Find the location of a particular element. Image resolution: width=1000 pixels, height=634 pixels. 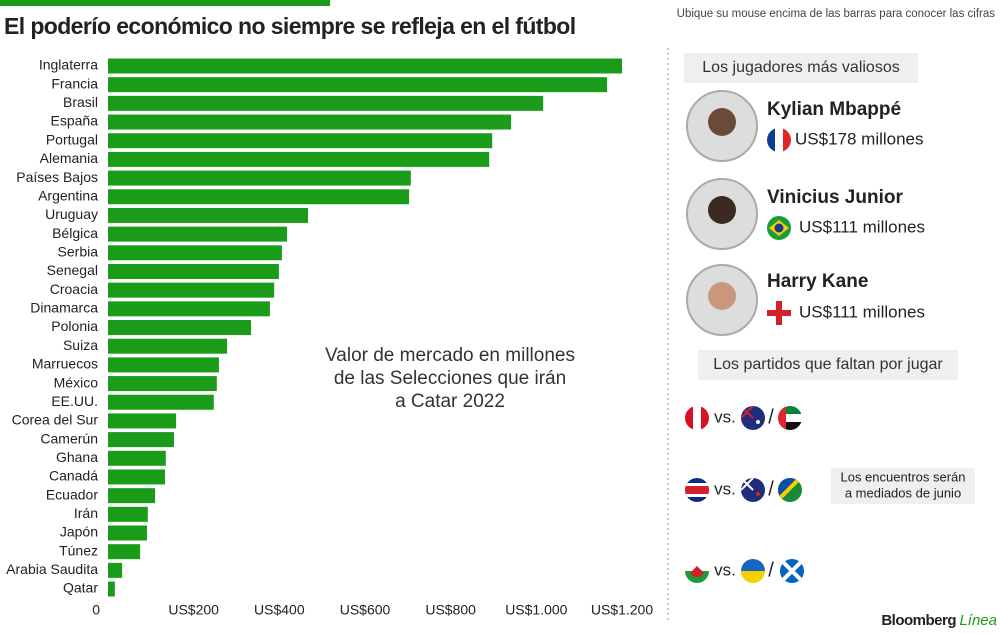

y-tick-label: Camerún is located at coordinates (69, 438).